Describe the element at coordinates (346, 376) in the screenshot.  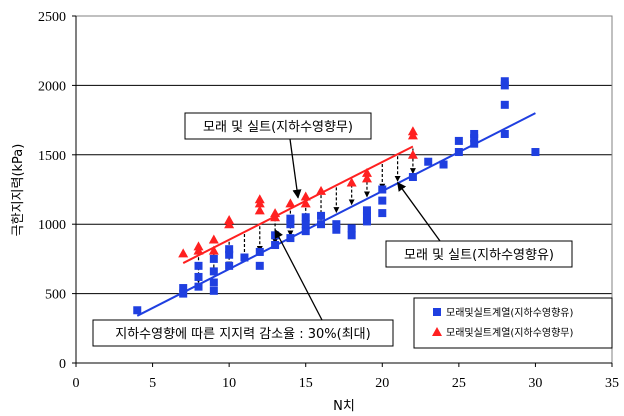
I see `x-axis: 0 5 10 15 20 25 30 35` at that location.